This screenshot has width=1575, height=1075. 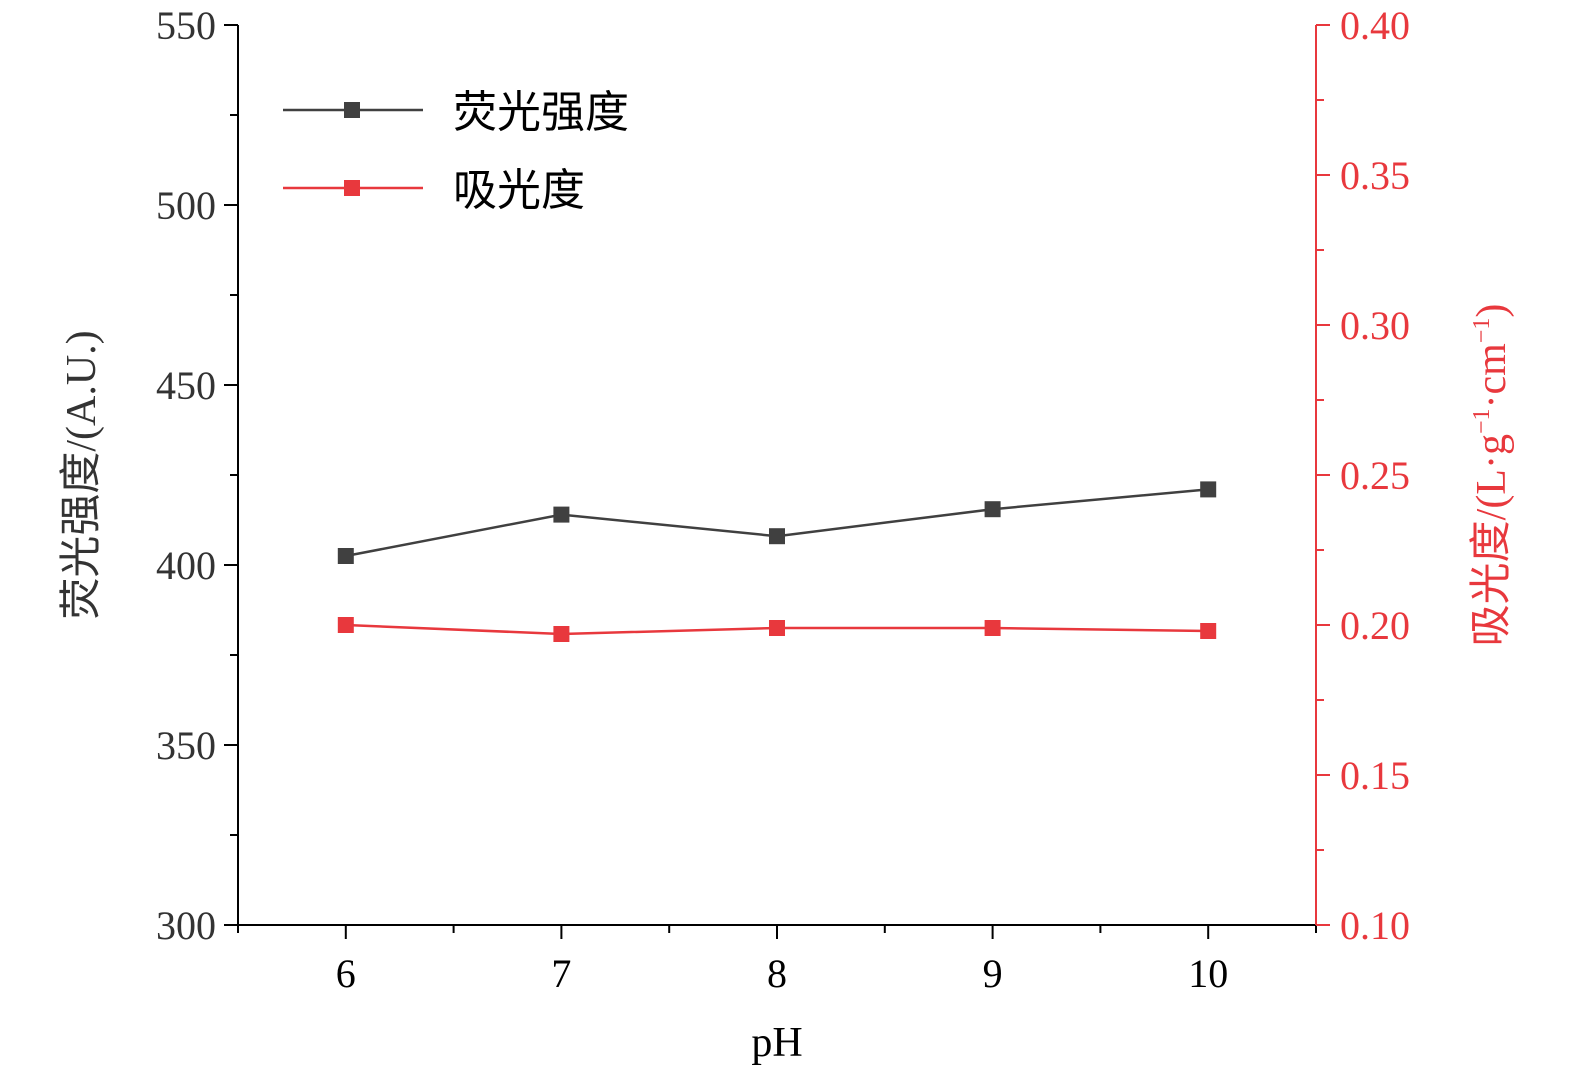 I want to click on series-layer, so click(x=777, y=561).